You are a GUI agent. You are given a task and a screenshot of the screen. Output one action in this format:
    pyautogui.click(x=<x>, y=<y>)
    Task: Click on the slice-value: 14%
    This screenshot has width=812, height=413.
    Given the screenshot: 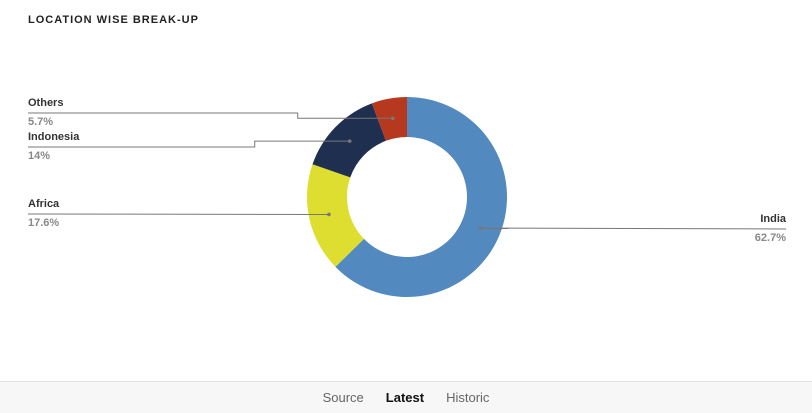 What is the action you would take?
    pyautogui.click(x=39, y=156)
    